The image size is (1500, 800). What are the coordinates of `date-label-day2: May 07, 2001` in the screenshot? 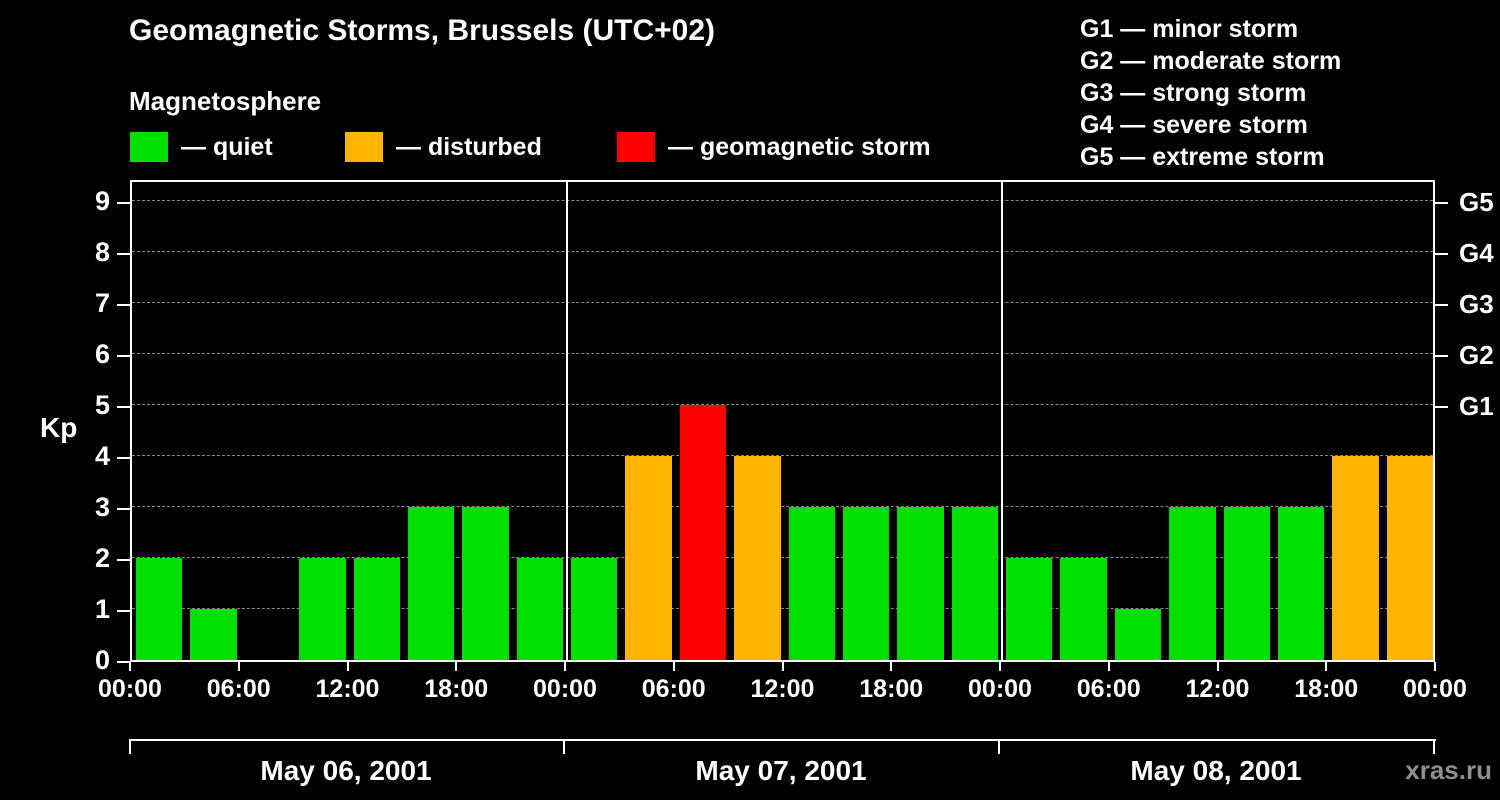 It's located at (781, 770).